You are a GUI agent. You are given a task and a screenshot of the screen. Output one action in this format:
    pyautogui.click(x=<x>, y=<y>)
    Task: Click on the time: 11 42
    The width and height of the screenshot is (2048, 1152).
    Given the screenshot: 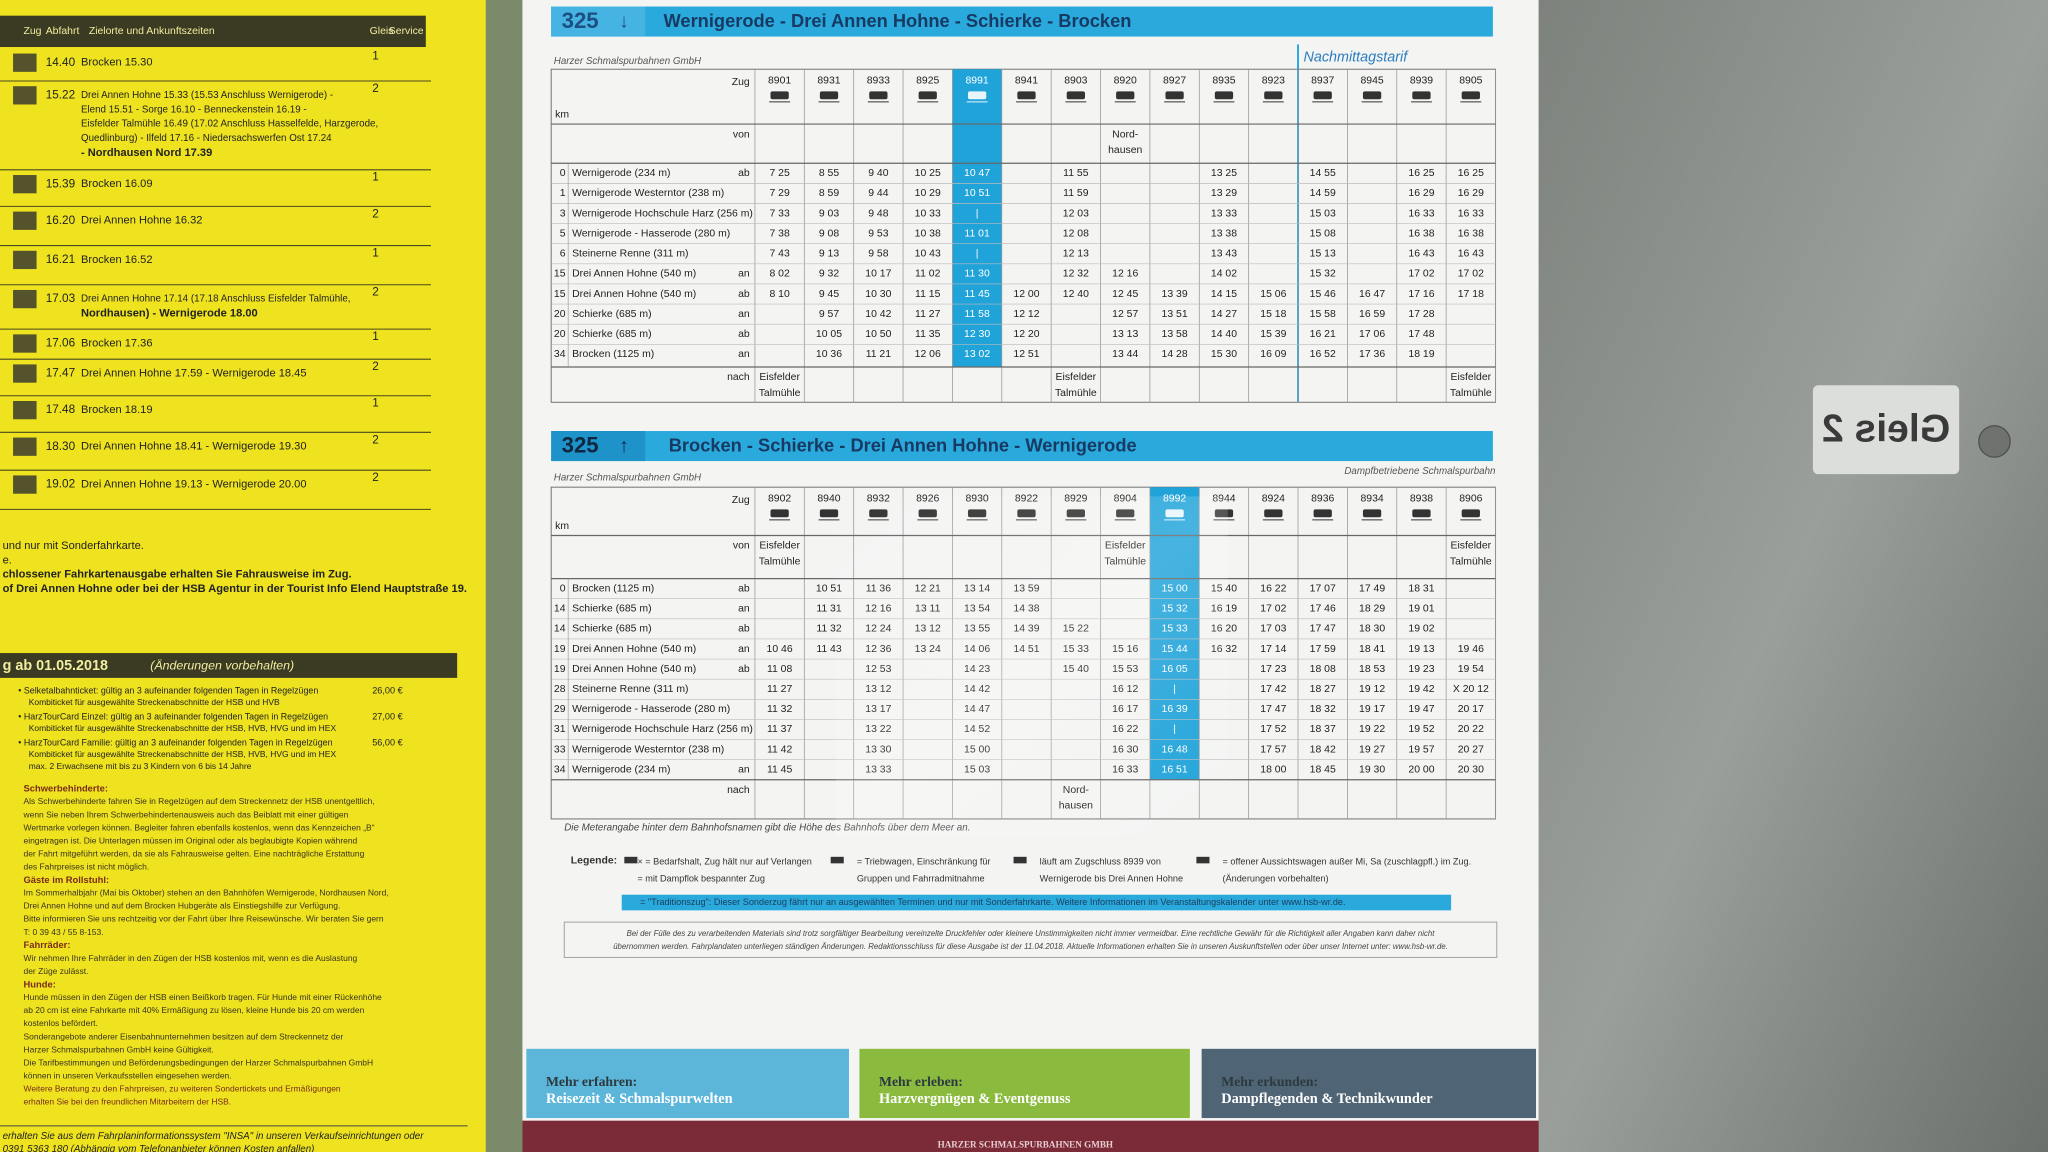 What is the action you would take?
    pyautogui.click(x=780, y=749)
    